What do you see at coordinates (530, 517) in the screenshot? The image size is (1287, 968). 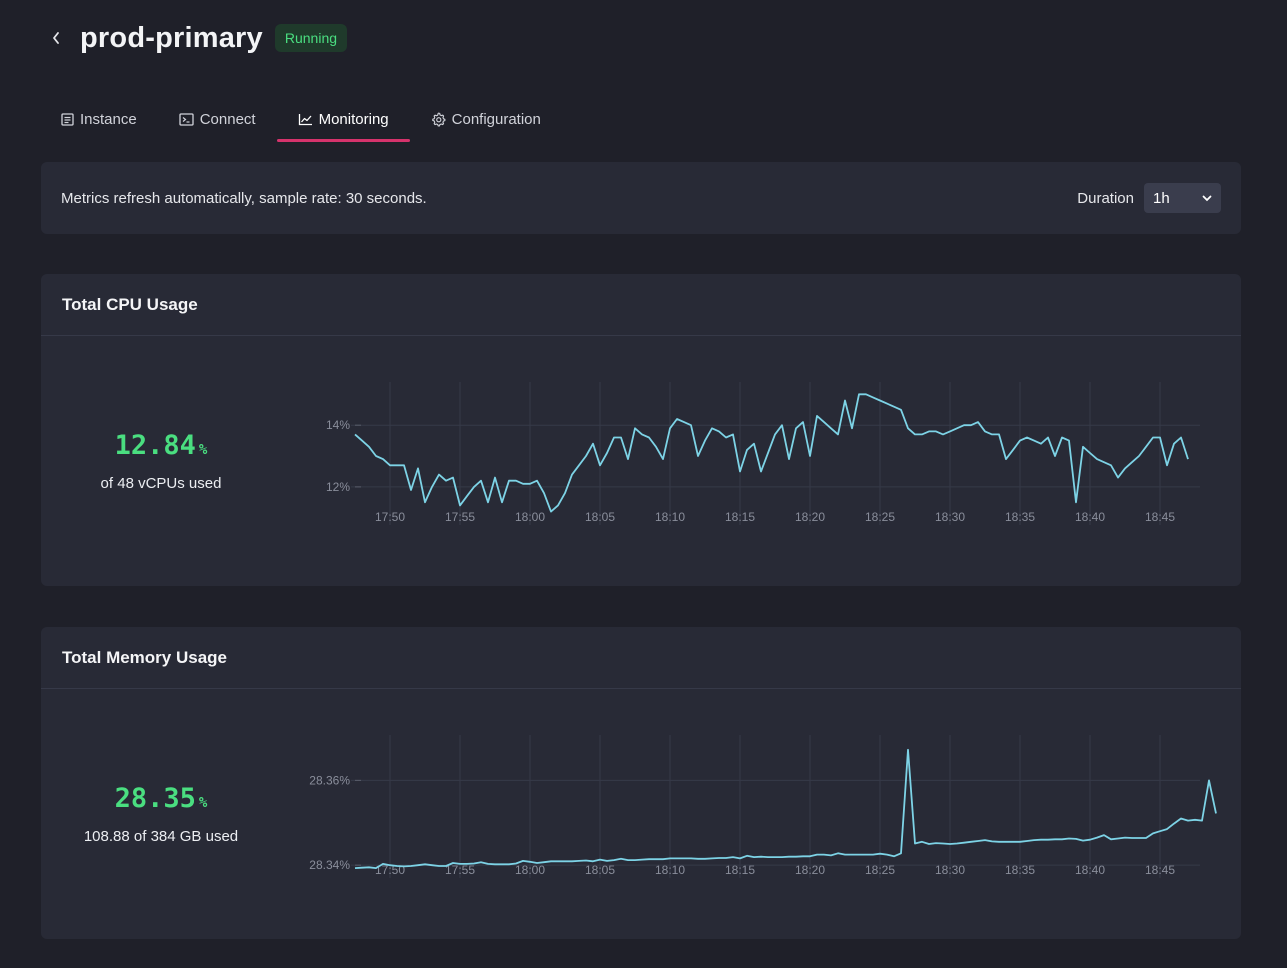 I see `cpu-x-tick-label: 18:00` at bounding box center [530, 517].